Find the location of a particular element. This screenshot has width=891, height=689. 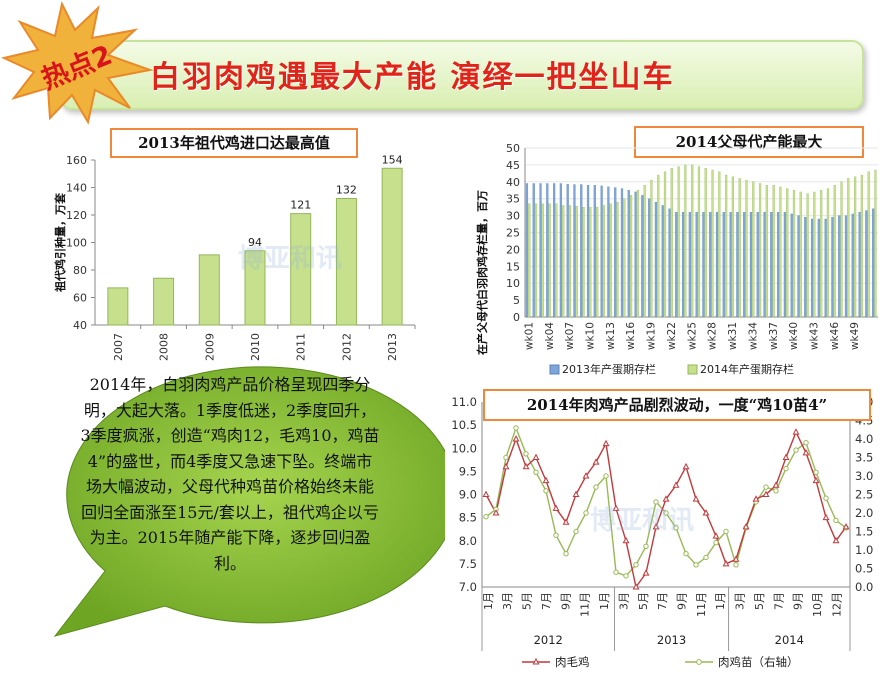

chart3-x-tick-label: 9月 is located at coordinates (681, 601).